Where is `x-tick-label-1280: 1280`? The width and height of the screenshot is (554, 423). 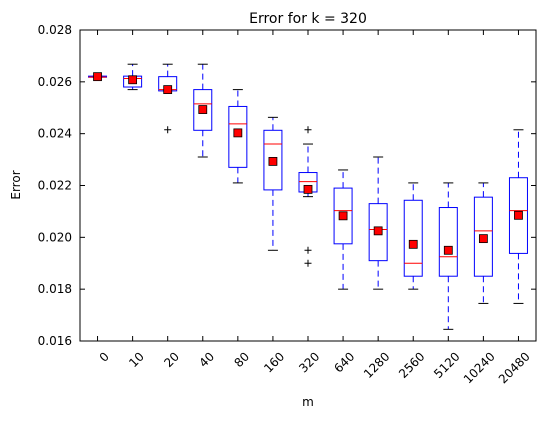
x-tick-label-1280: 1280 is located at coordinates (376, 364).